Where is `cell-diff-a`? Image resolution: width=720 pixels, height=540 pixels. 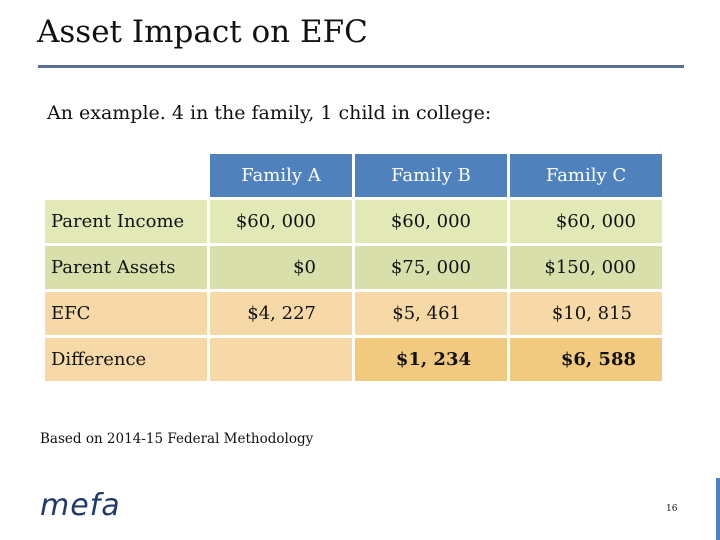 cell-diff-a is located at coordinates (281, 359).